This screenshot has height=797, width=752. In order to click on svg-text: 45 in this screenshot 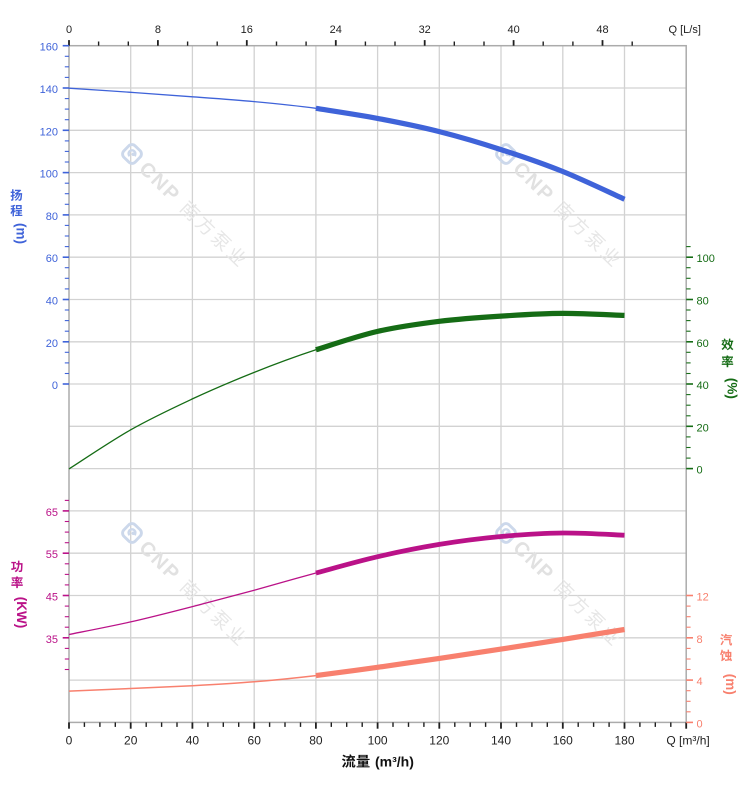, I will do `click(52, 598)`.